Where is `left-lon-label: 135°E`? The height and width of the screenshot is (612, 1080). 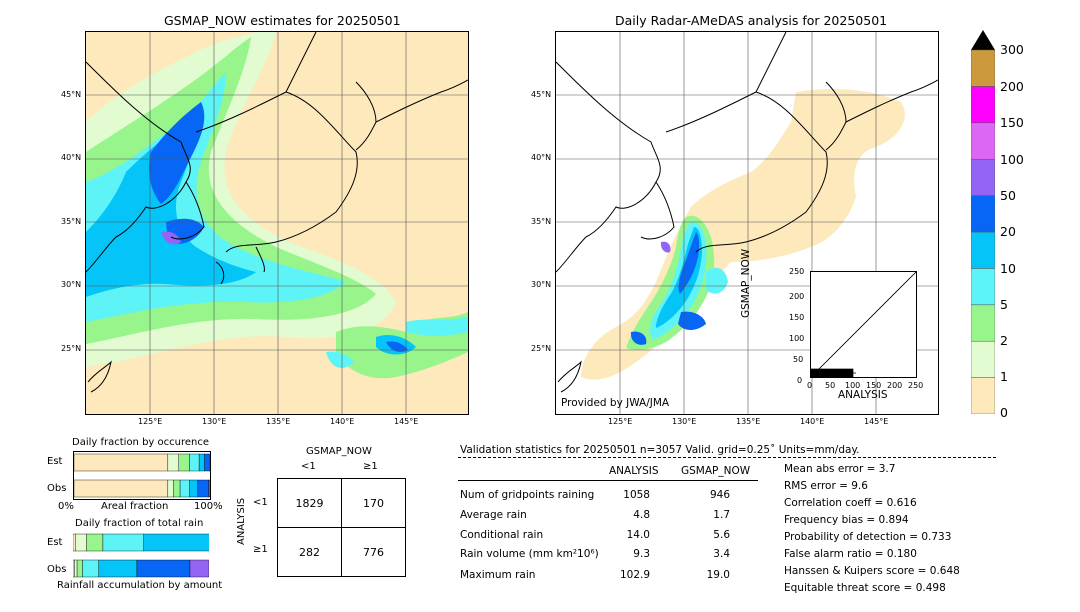 left-lon-label: 135°E is located at coordinates (278, 421).